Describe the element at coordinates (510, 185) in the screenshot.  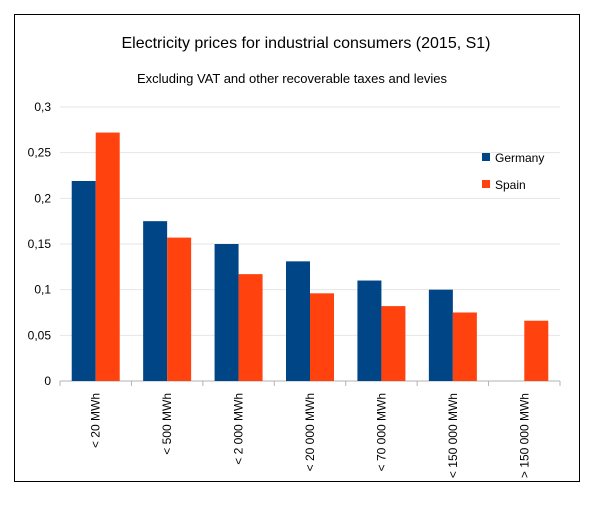
I see `legend-label-spain: Spain` at that location.